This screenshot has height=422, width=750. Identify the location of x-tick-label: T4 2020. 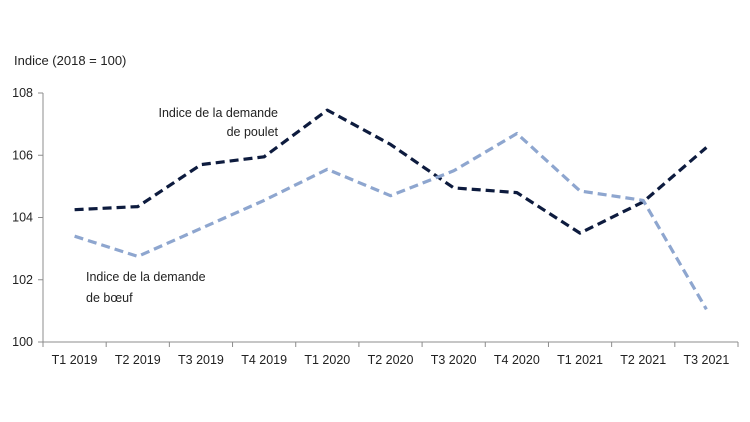
(517, 360).